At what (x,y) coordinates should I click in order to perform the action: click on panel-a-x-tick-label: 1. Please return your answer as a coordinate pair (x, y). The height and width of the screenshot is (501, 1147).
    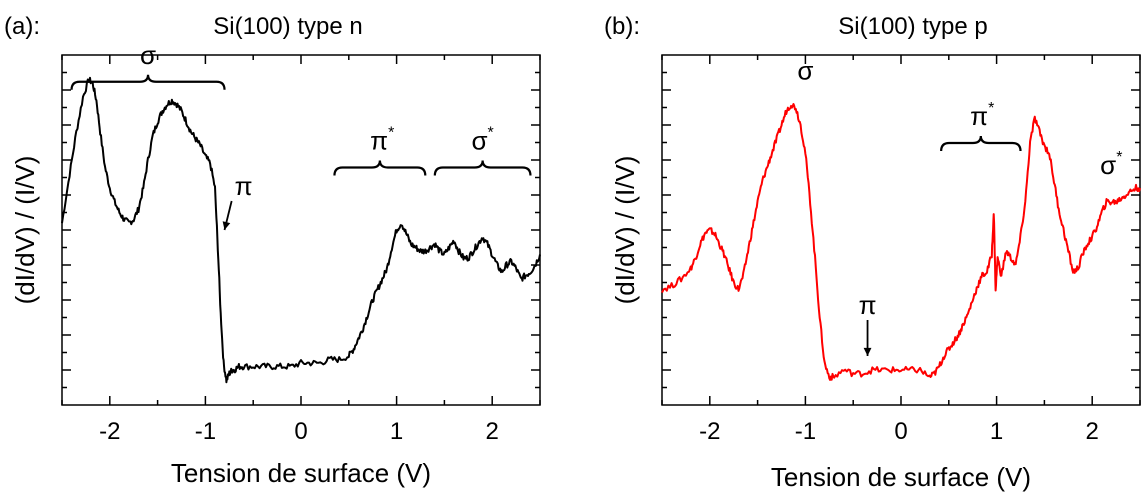
    Looking at the image, I should click on (396, 431).